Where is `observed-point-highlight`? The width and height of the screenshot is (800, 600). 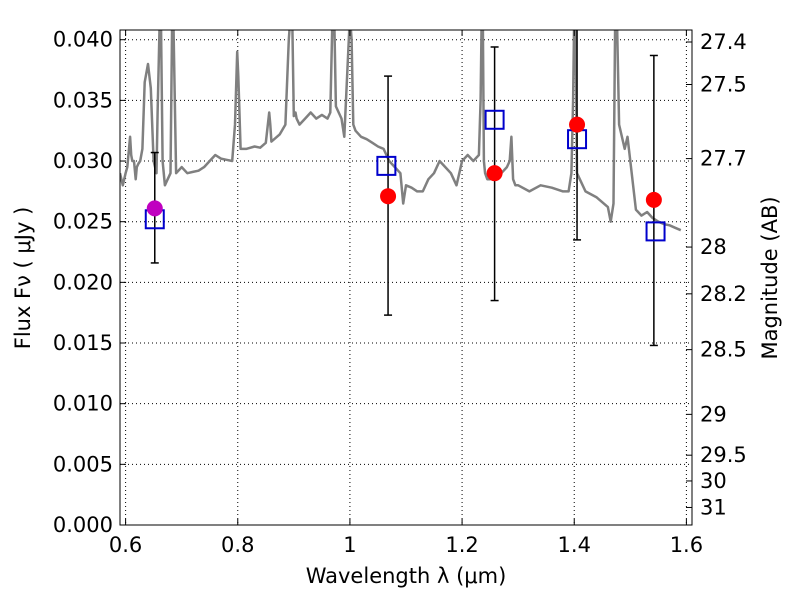
observed-point-highlight is located at coordinates (154, 208).